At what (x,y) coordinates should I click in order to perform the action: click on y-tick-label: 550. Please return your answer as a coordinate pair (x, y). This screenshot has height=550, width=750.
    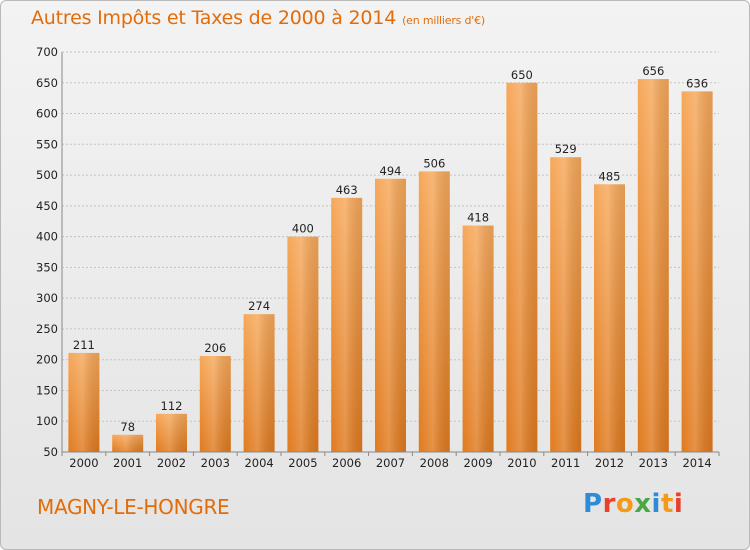
    Looking at the image, I should click on (47, 144).